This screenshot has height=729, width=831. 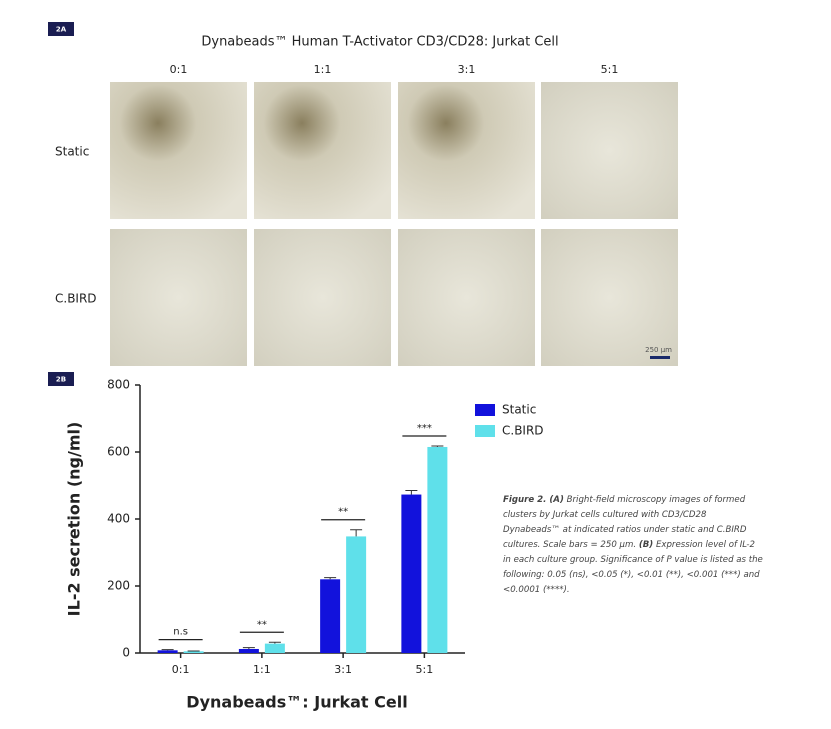 I want to click on panel-label: 2B, so click(x=61, y=380).